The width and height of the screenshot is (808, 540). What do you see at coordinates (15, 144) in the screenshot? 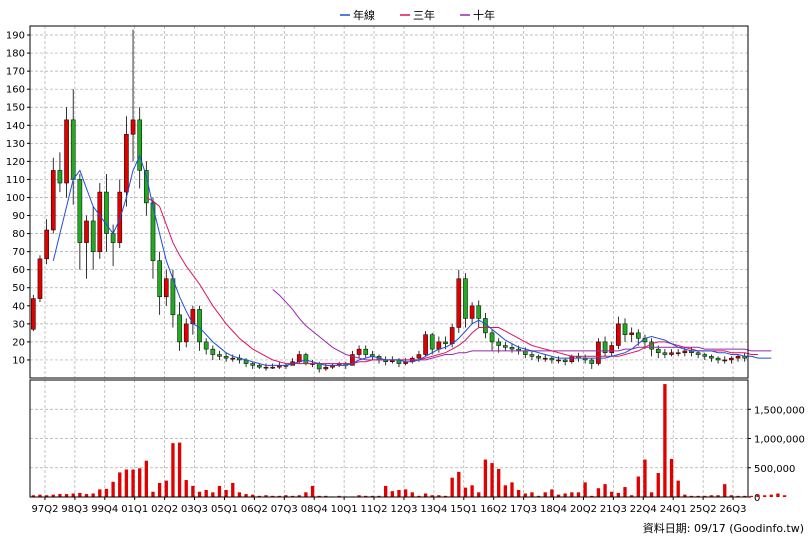
I see `price-tick-label: 130` at bounding box center [15, 144].